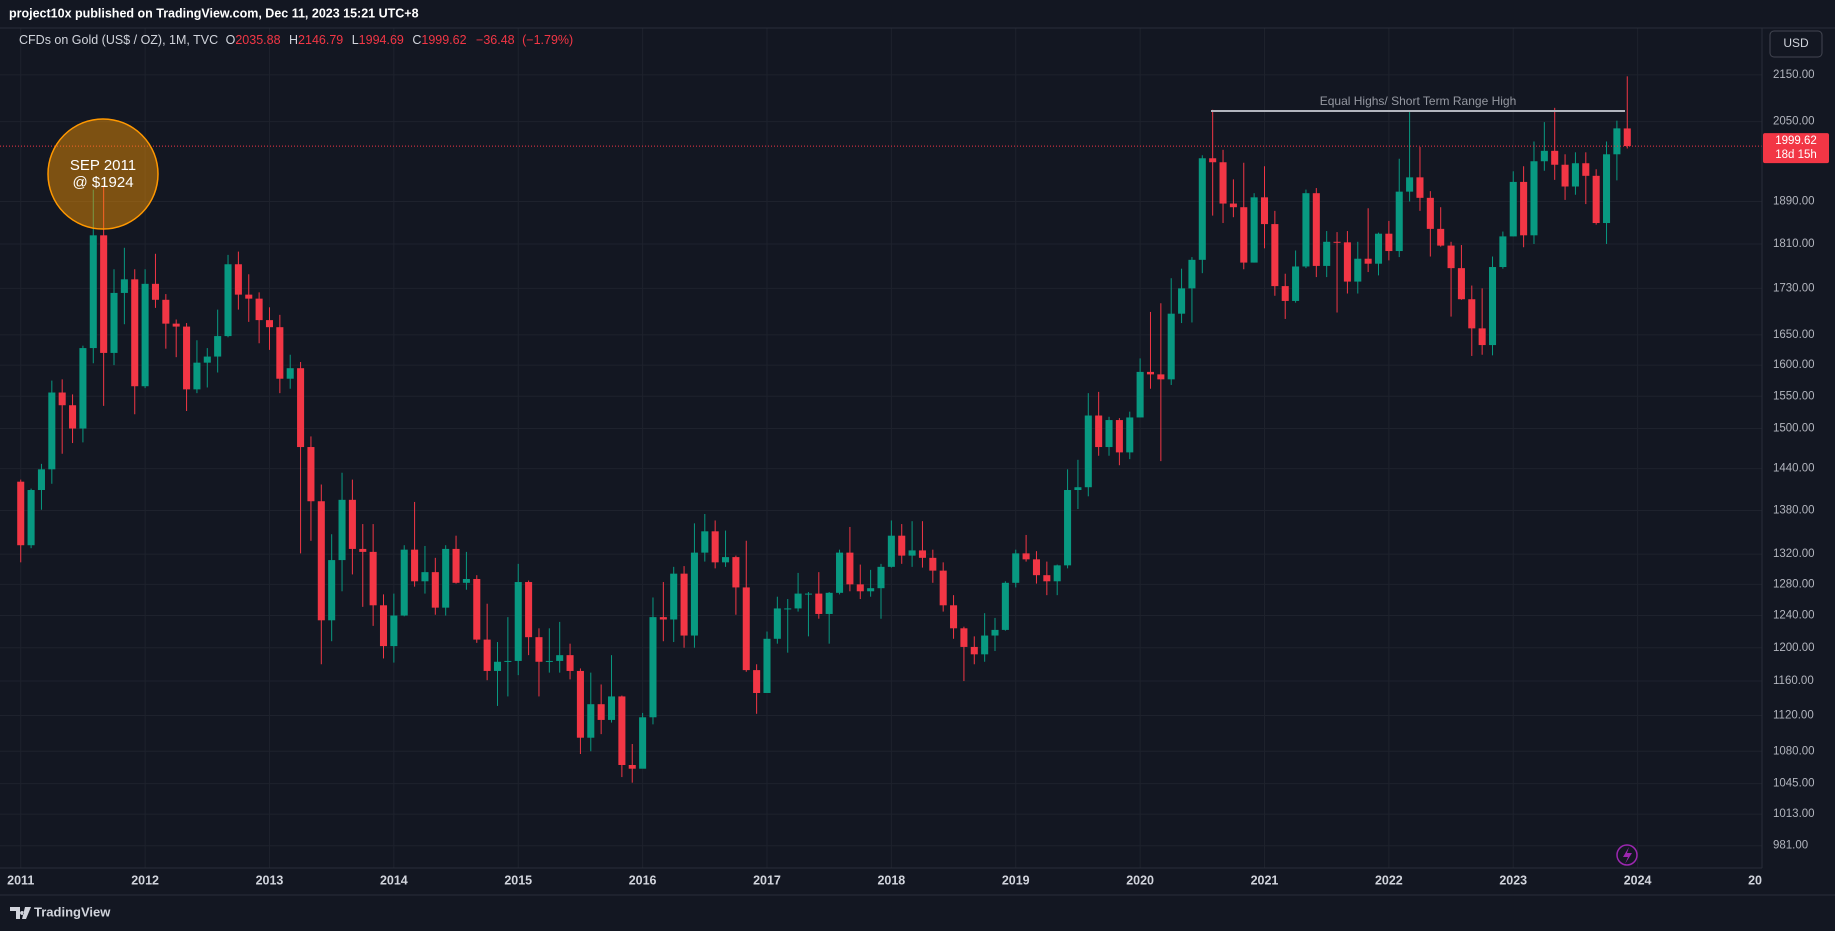  I want to click on y-tick-label: 1080.00, so click(1794, 751).